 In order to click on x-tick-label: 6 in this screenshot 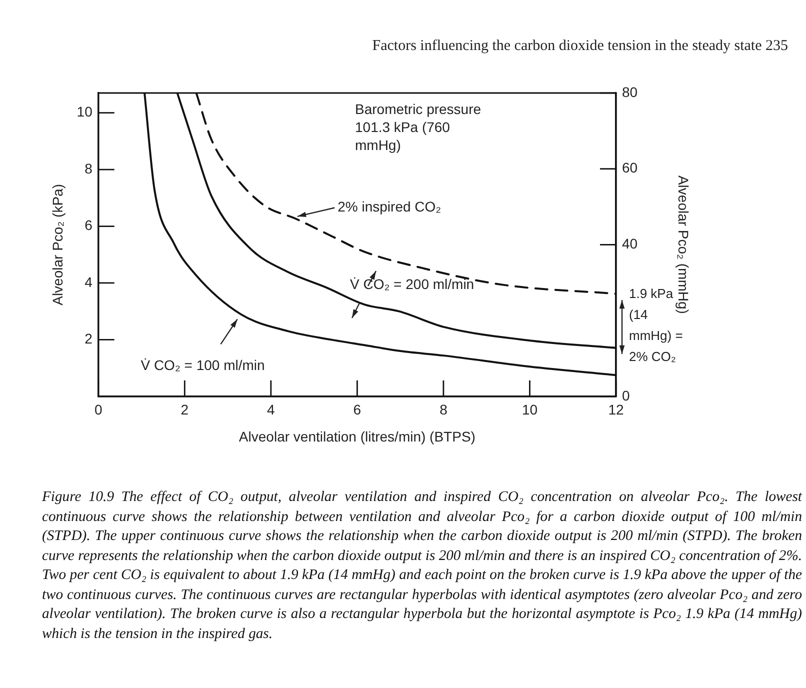, I will do `click(357, 410)`.